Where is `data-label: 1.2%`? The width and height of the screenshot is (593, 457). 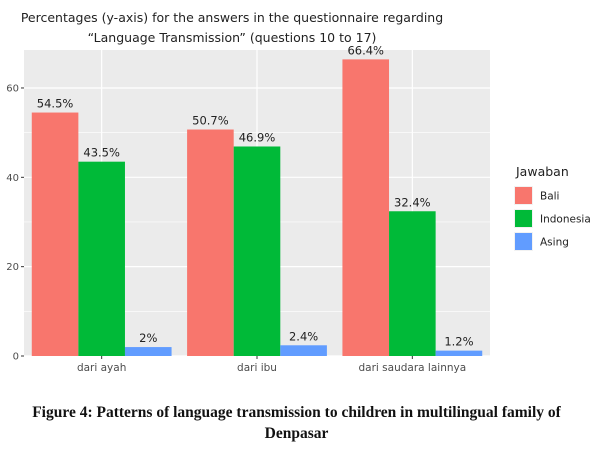
data-label: 1.2% is located at coordinates (458, 342).